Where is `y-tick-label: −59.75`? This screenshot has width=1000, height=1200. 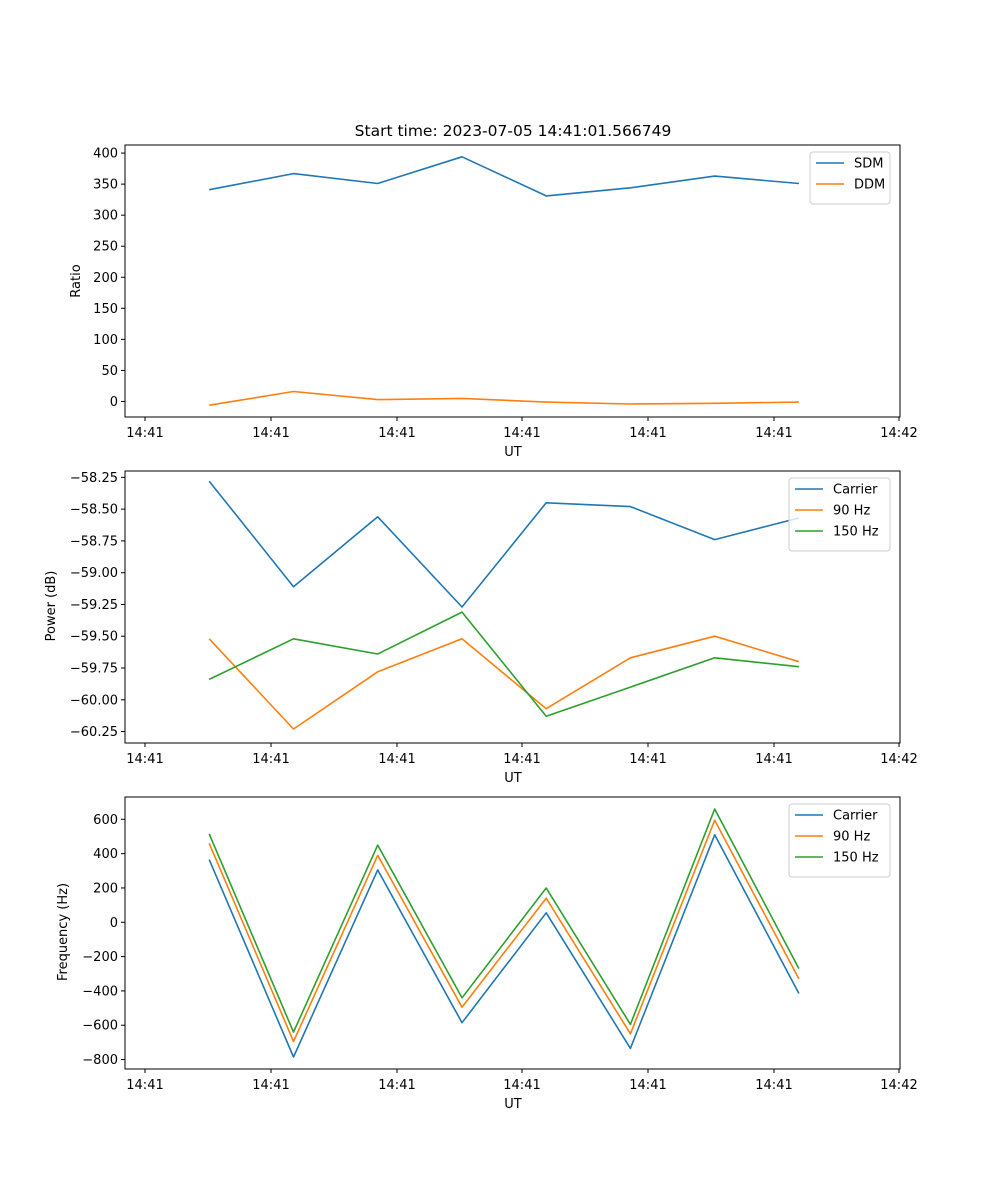
y-tick-label: −59.75 is located at coordinates (94, 669).